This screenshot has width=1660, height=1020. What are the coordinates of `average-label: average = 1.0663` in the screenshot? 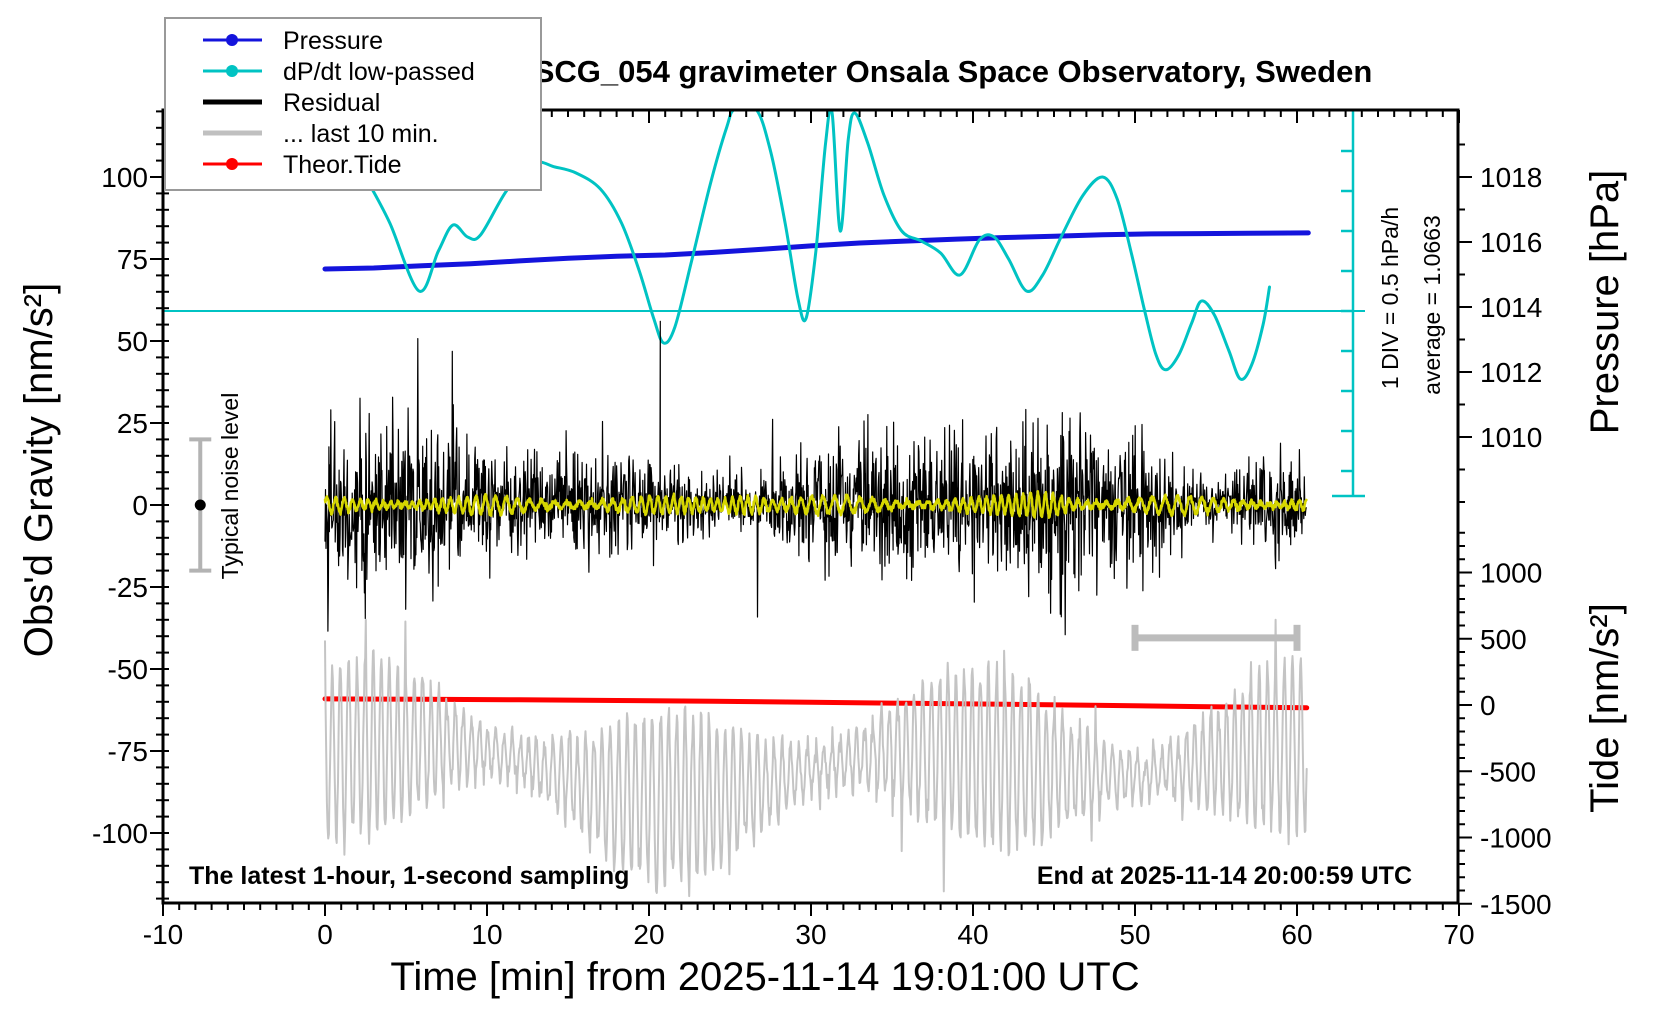 It's located at (1432, 305).